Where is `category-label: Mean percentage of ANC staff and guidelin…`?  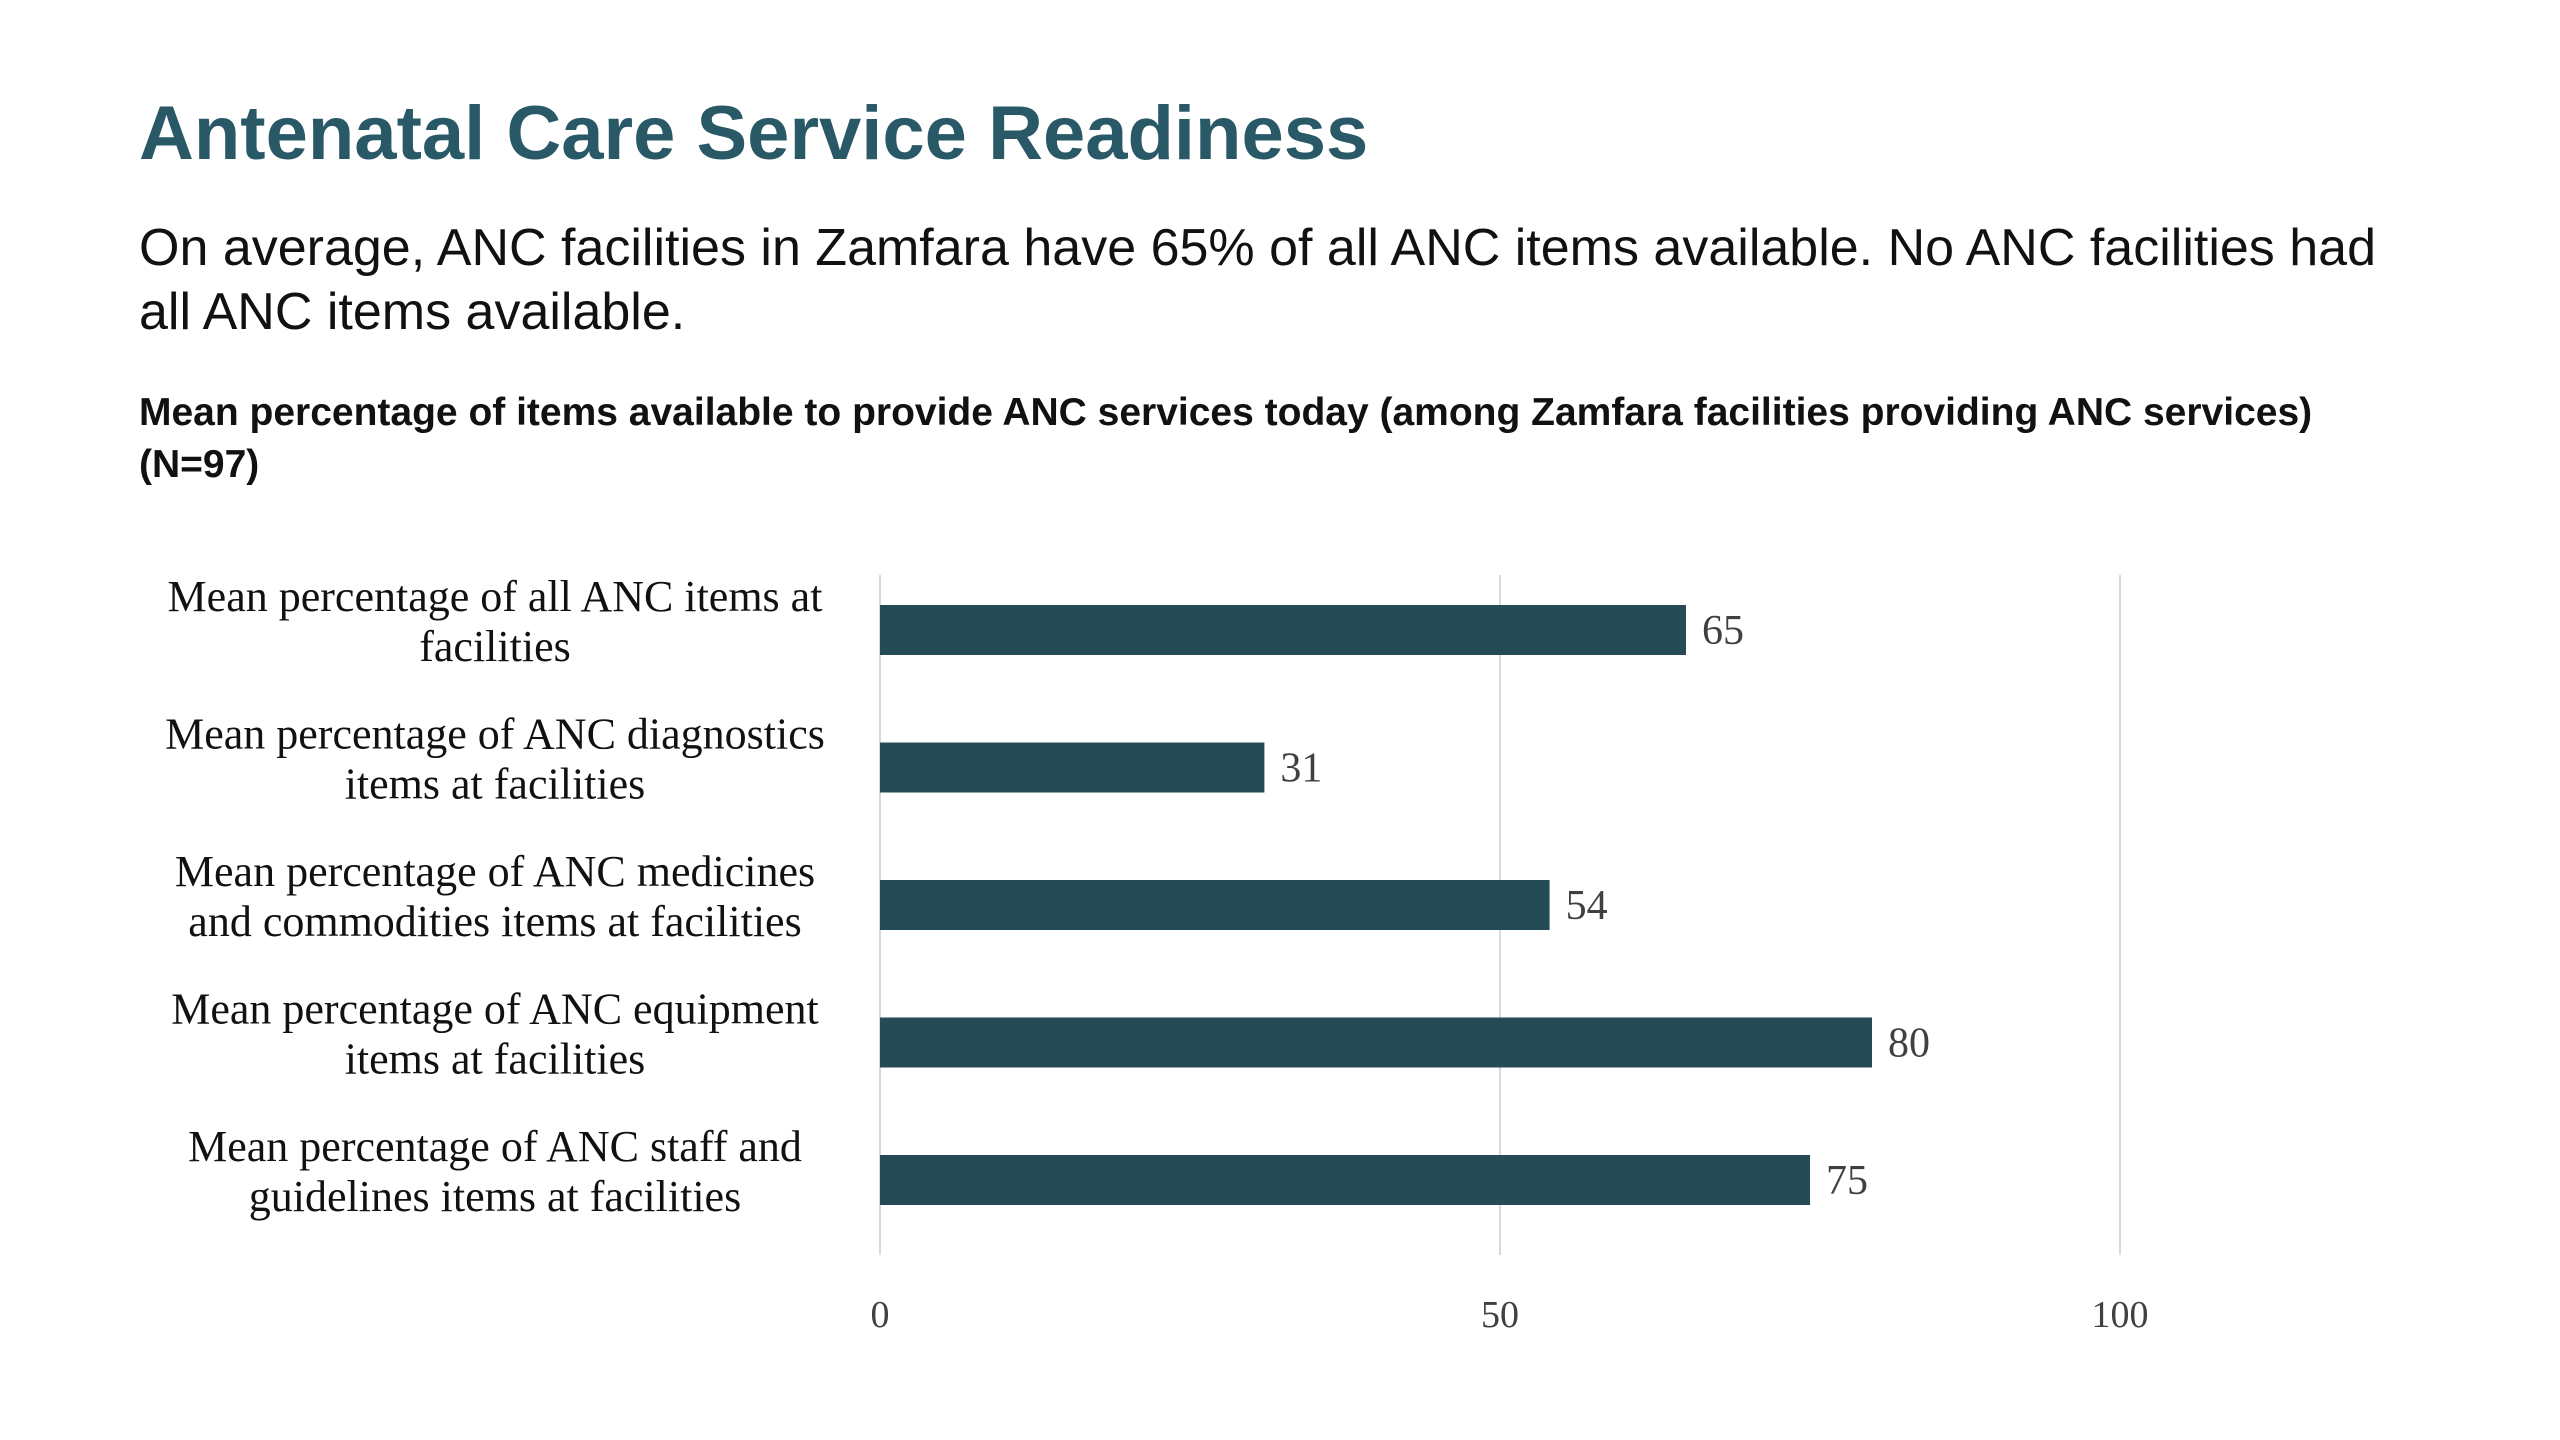 category-label: Mean percentage of ANC staff and guidelin… is located at coordinates (495, 1171).